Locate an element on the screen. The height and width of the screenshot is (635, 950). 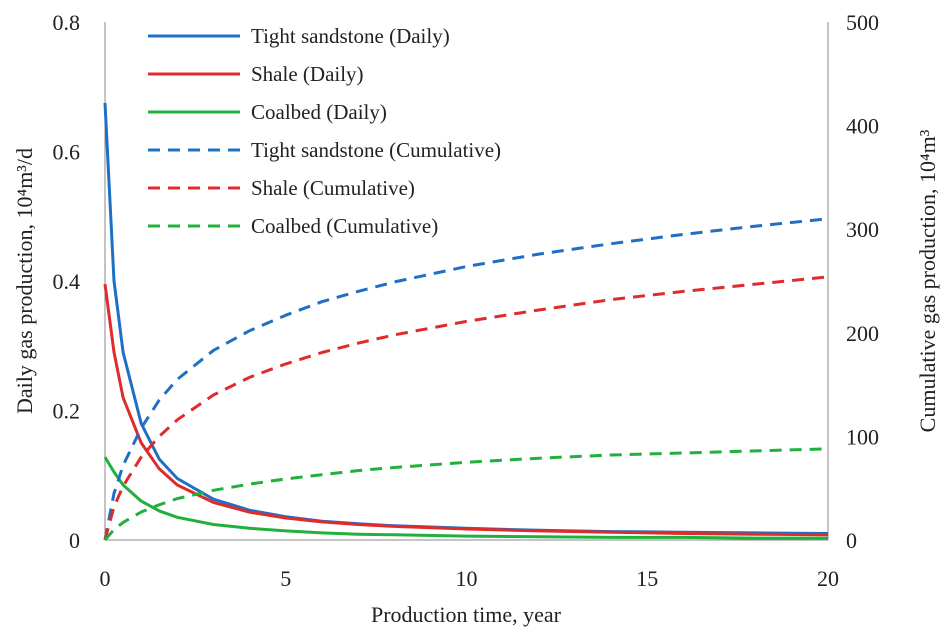
x-tick-label: 20 is located at coordinates (828, 578).